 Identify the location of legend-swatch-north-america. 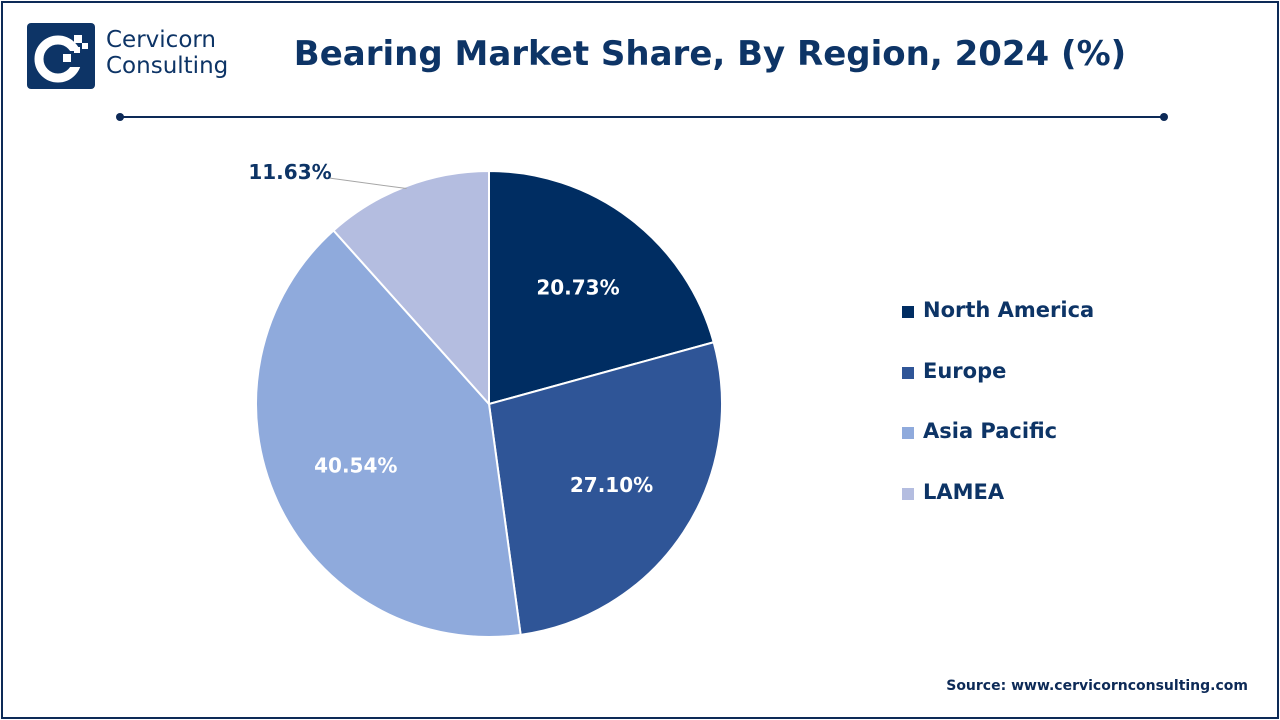
(908, 312).